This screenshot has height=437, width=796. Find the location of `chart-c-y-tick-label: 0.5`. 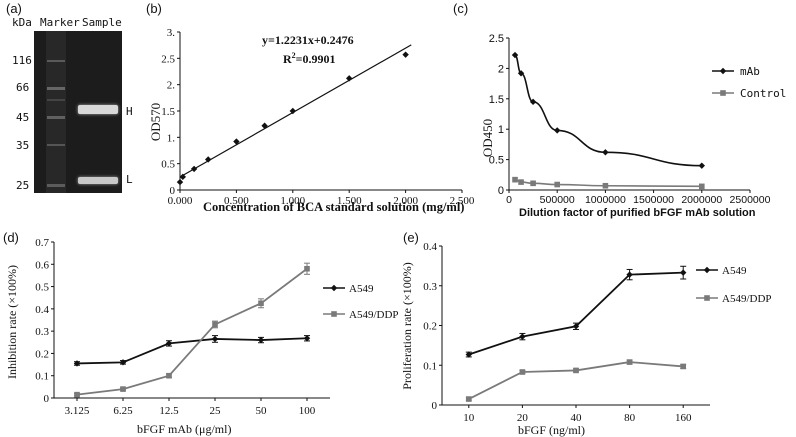

chart-c-y-tick-label: 0.5 is located at coordinates (496, 161).